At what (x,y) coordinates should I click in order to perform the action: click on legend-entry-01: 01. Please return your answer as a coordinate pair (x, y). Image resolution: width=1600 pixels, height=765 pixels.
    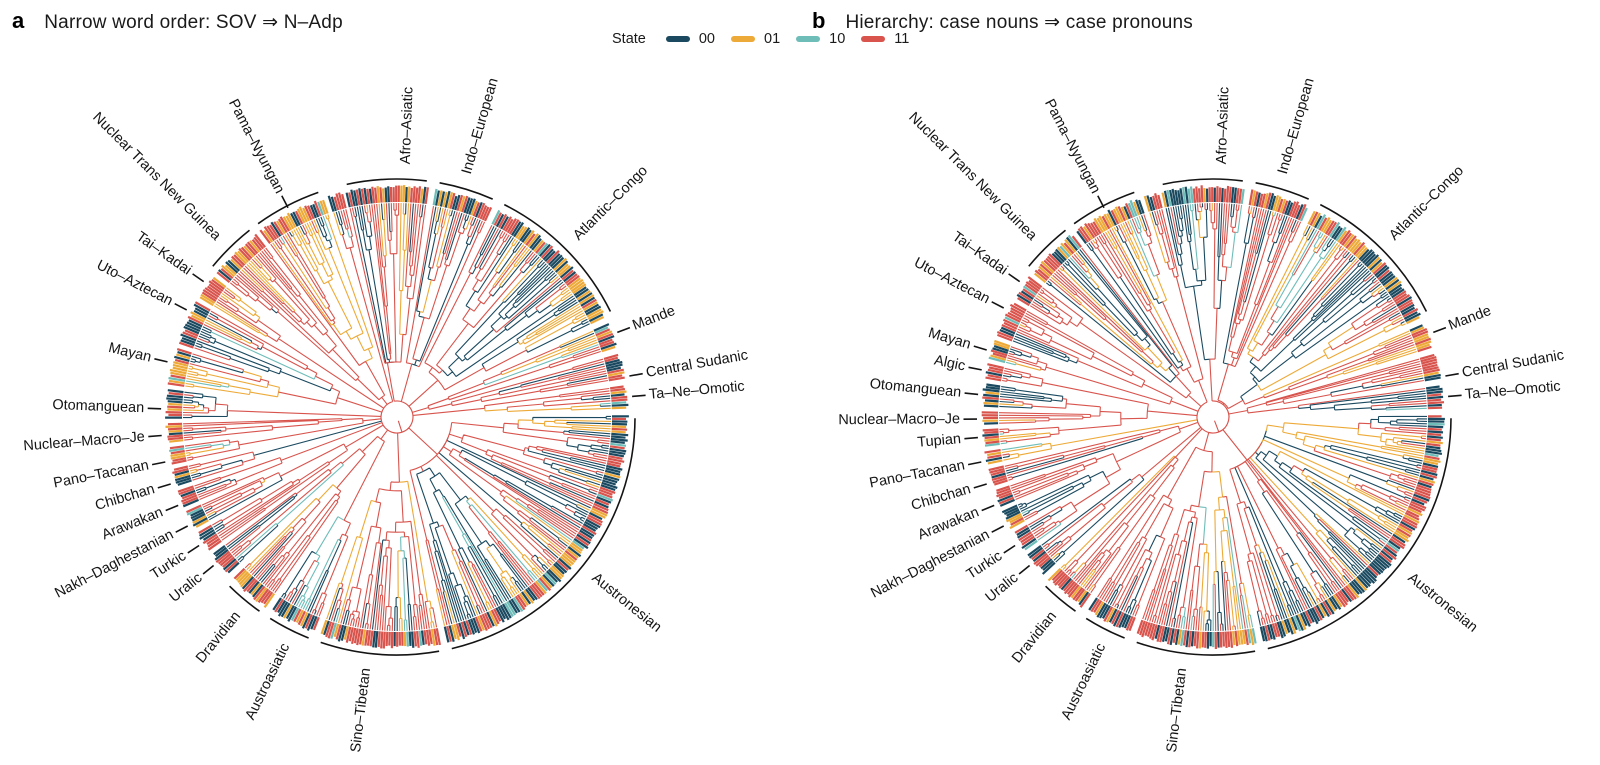
    Looking at the image, I should click on (755, 39).